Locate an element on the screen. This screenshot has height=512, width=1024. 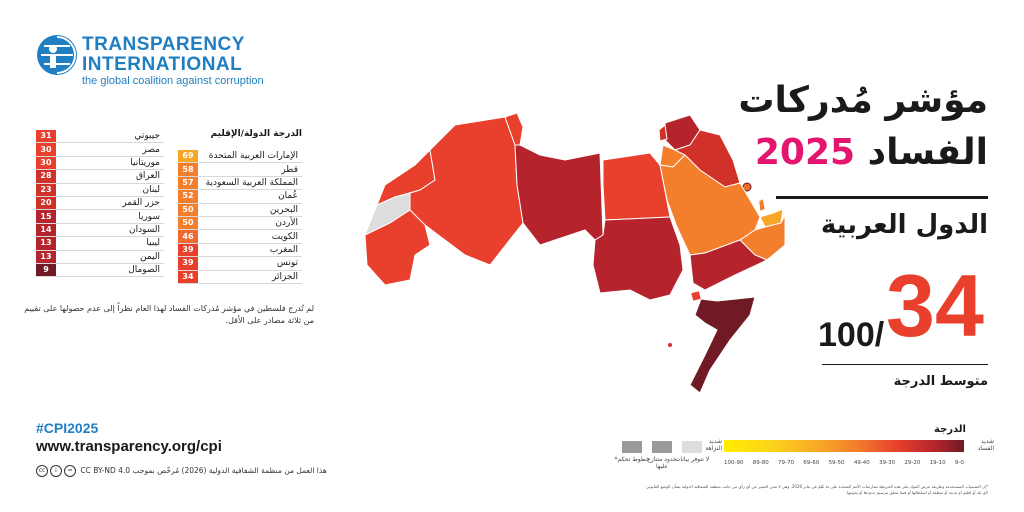
legend-no-data-swatch is located at coordinates (692, 447).